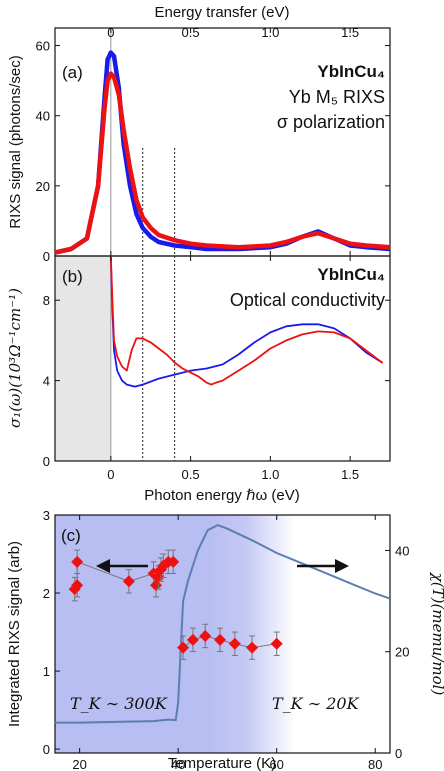  I want to click on panel-c-ann-left: T_K ∼ 300K, so click(119, 703).